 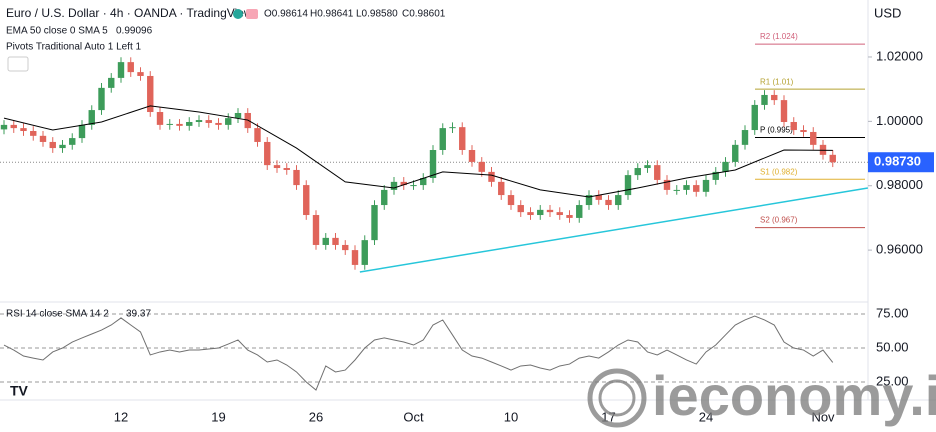 I want to click on watermark: ieconomy.io, so click(x=761, y=396).